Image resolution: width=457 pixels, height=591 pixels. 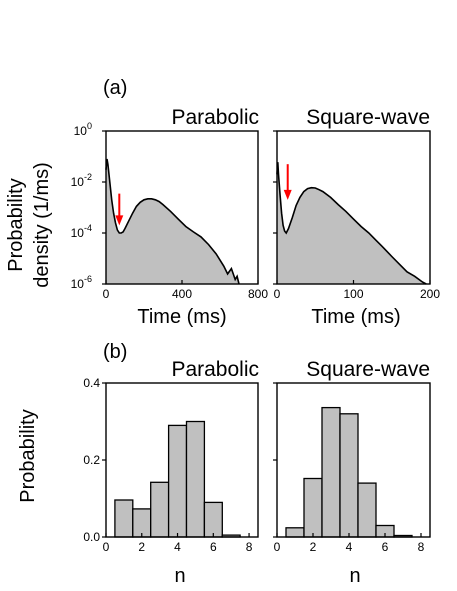 What do you see at coordinates (81, 231) in the screenshot?
I see `y-tick-label: 10⁻⁴` at bounding box center [81, 231].